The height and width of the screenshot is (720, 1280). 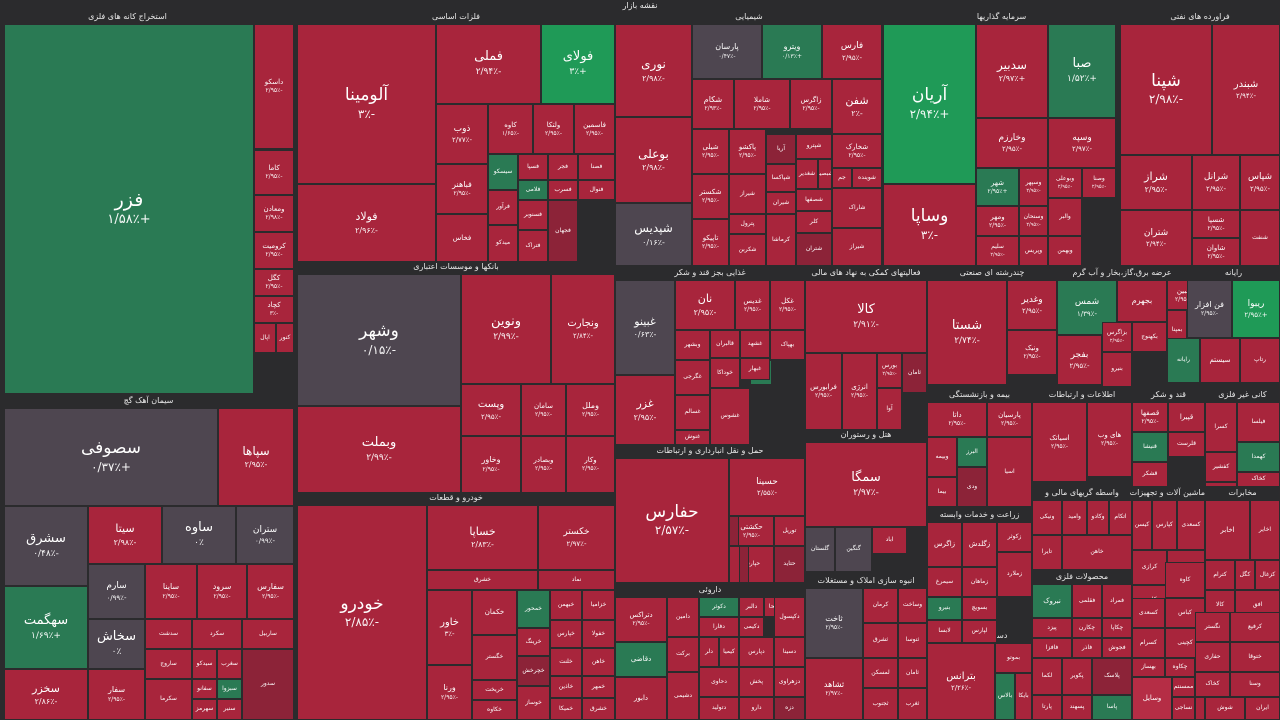 What do you see at coordinates (814, 249) in the screenshot?
I see `stock-tile: شتران` at bounding box center [814, 249].